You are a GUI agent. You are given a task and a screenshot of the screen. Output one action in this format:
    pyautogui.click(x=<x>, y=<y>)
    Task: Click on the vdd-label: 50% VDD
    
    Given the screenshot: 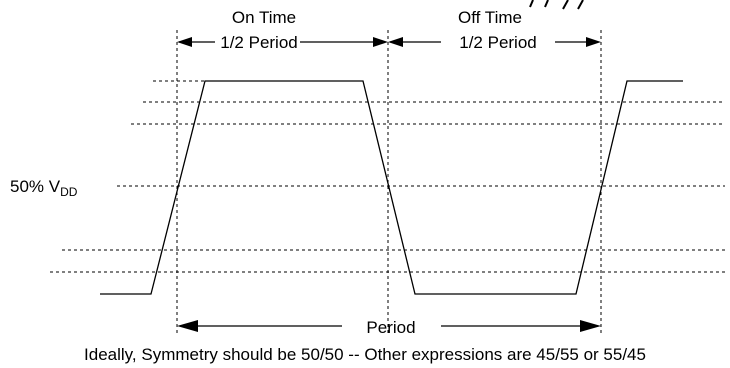 What is the action you would take?
    pyautogui.click(x=44, y=188)
    